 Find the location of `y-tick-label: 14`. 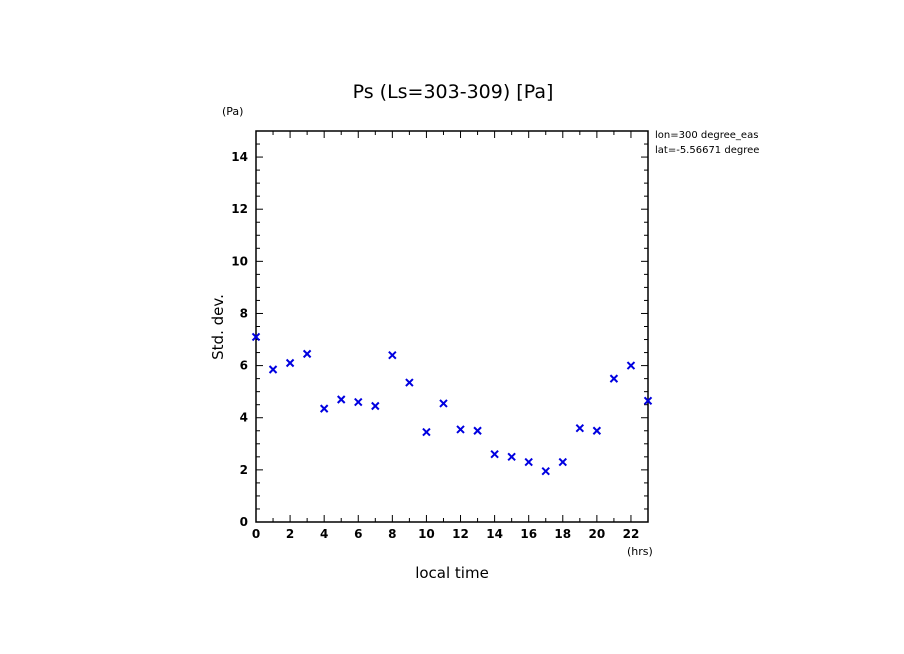

y-tick-label: 14 is located at coordinates (239, 157).